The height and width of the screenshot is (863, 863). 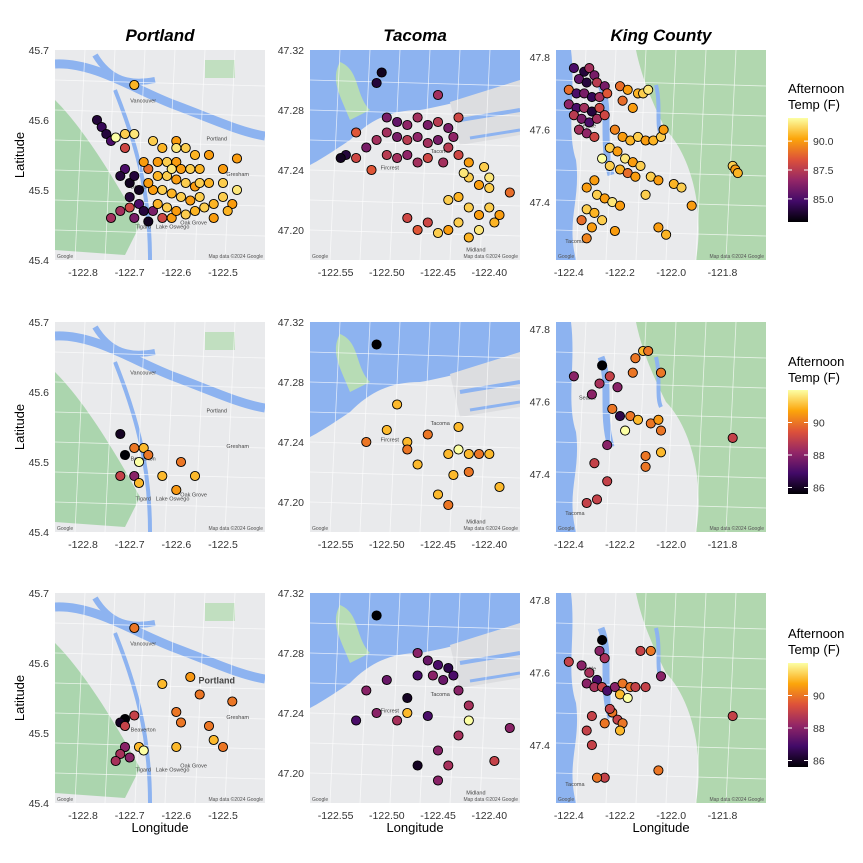 I want to click on legend-title: Temp (F), so click(x=814, y=104).